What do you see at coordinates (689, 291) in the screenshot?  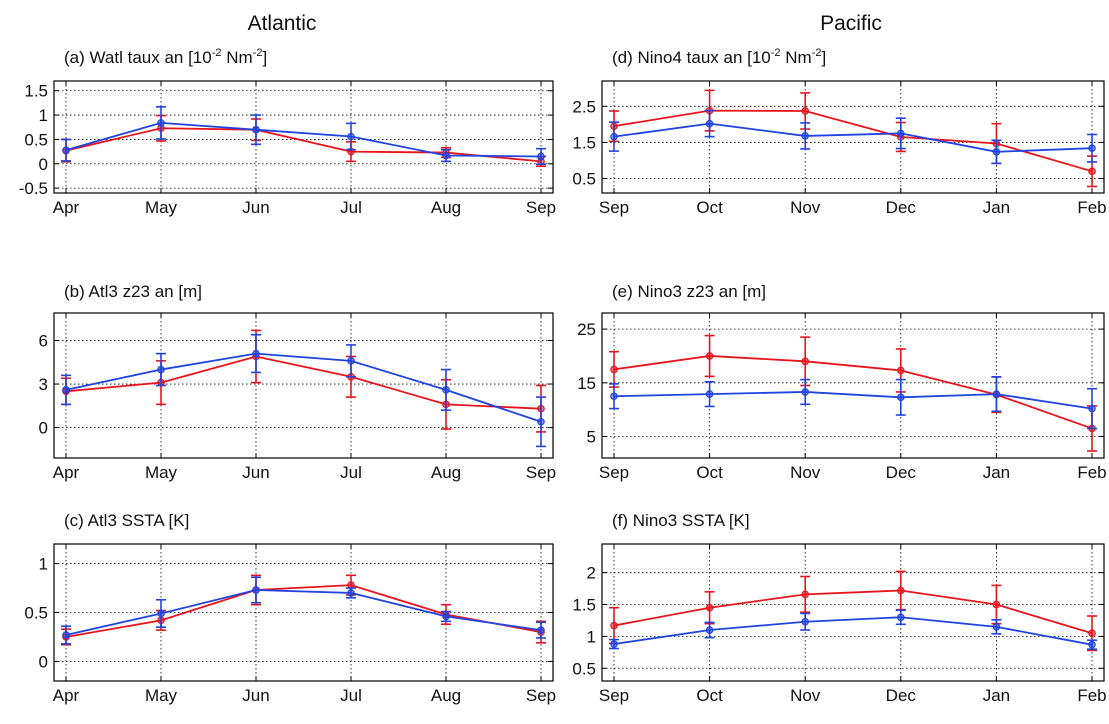 I see `panel-title: (e) Nino3 z23 an [m]` at bounding box center [689, 291].